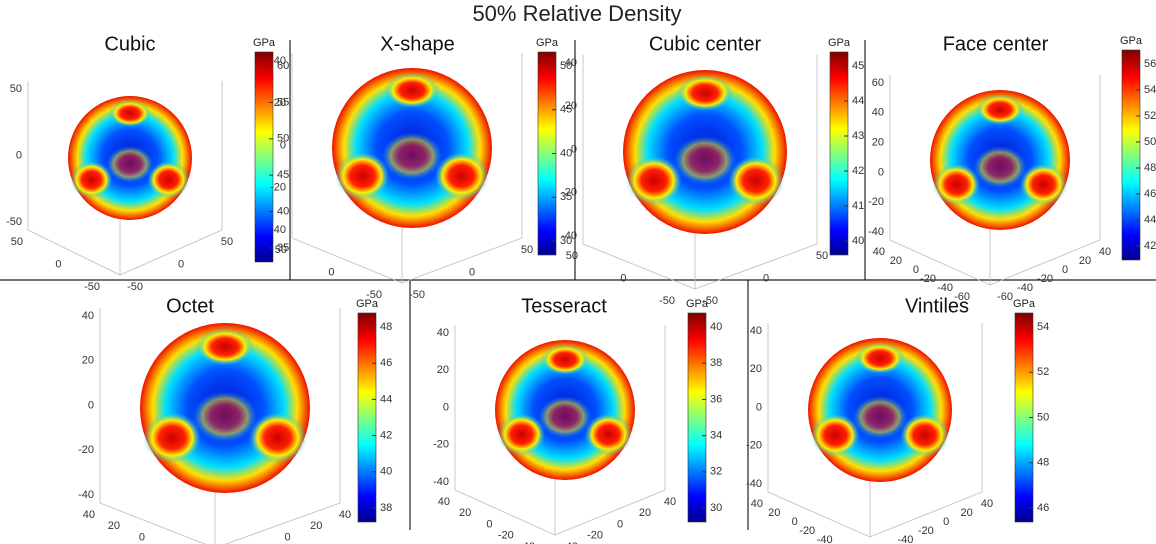 This screenshot has height=544, width=1156. What do you see at coordinates (937, 306) in the screenshot?
I see `panel-title: Vintiles` at bounding box center [937, 306].